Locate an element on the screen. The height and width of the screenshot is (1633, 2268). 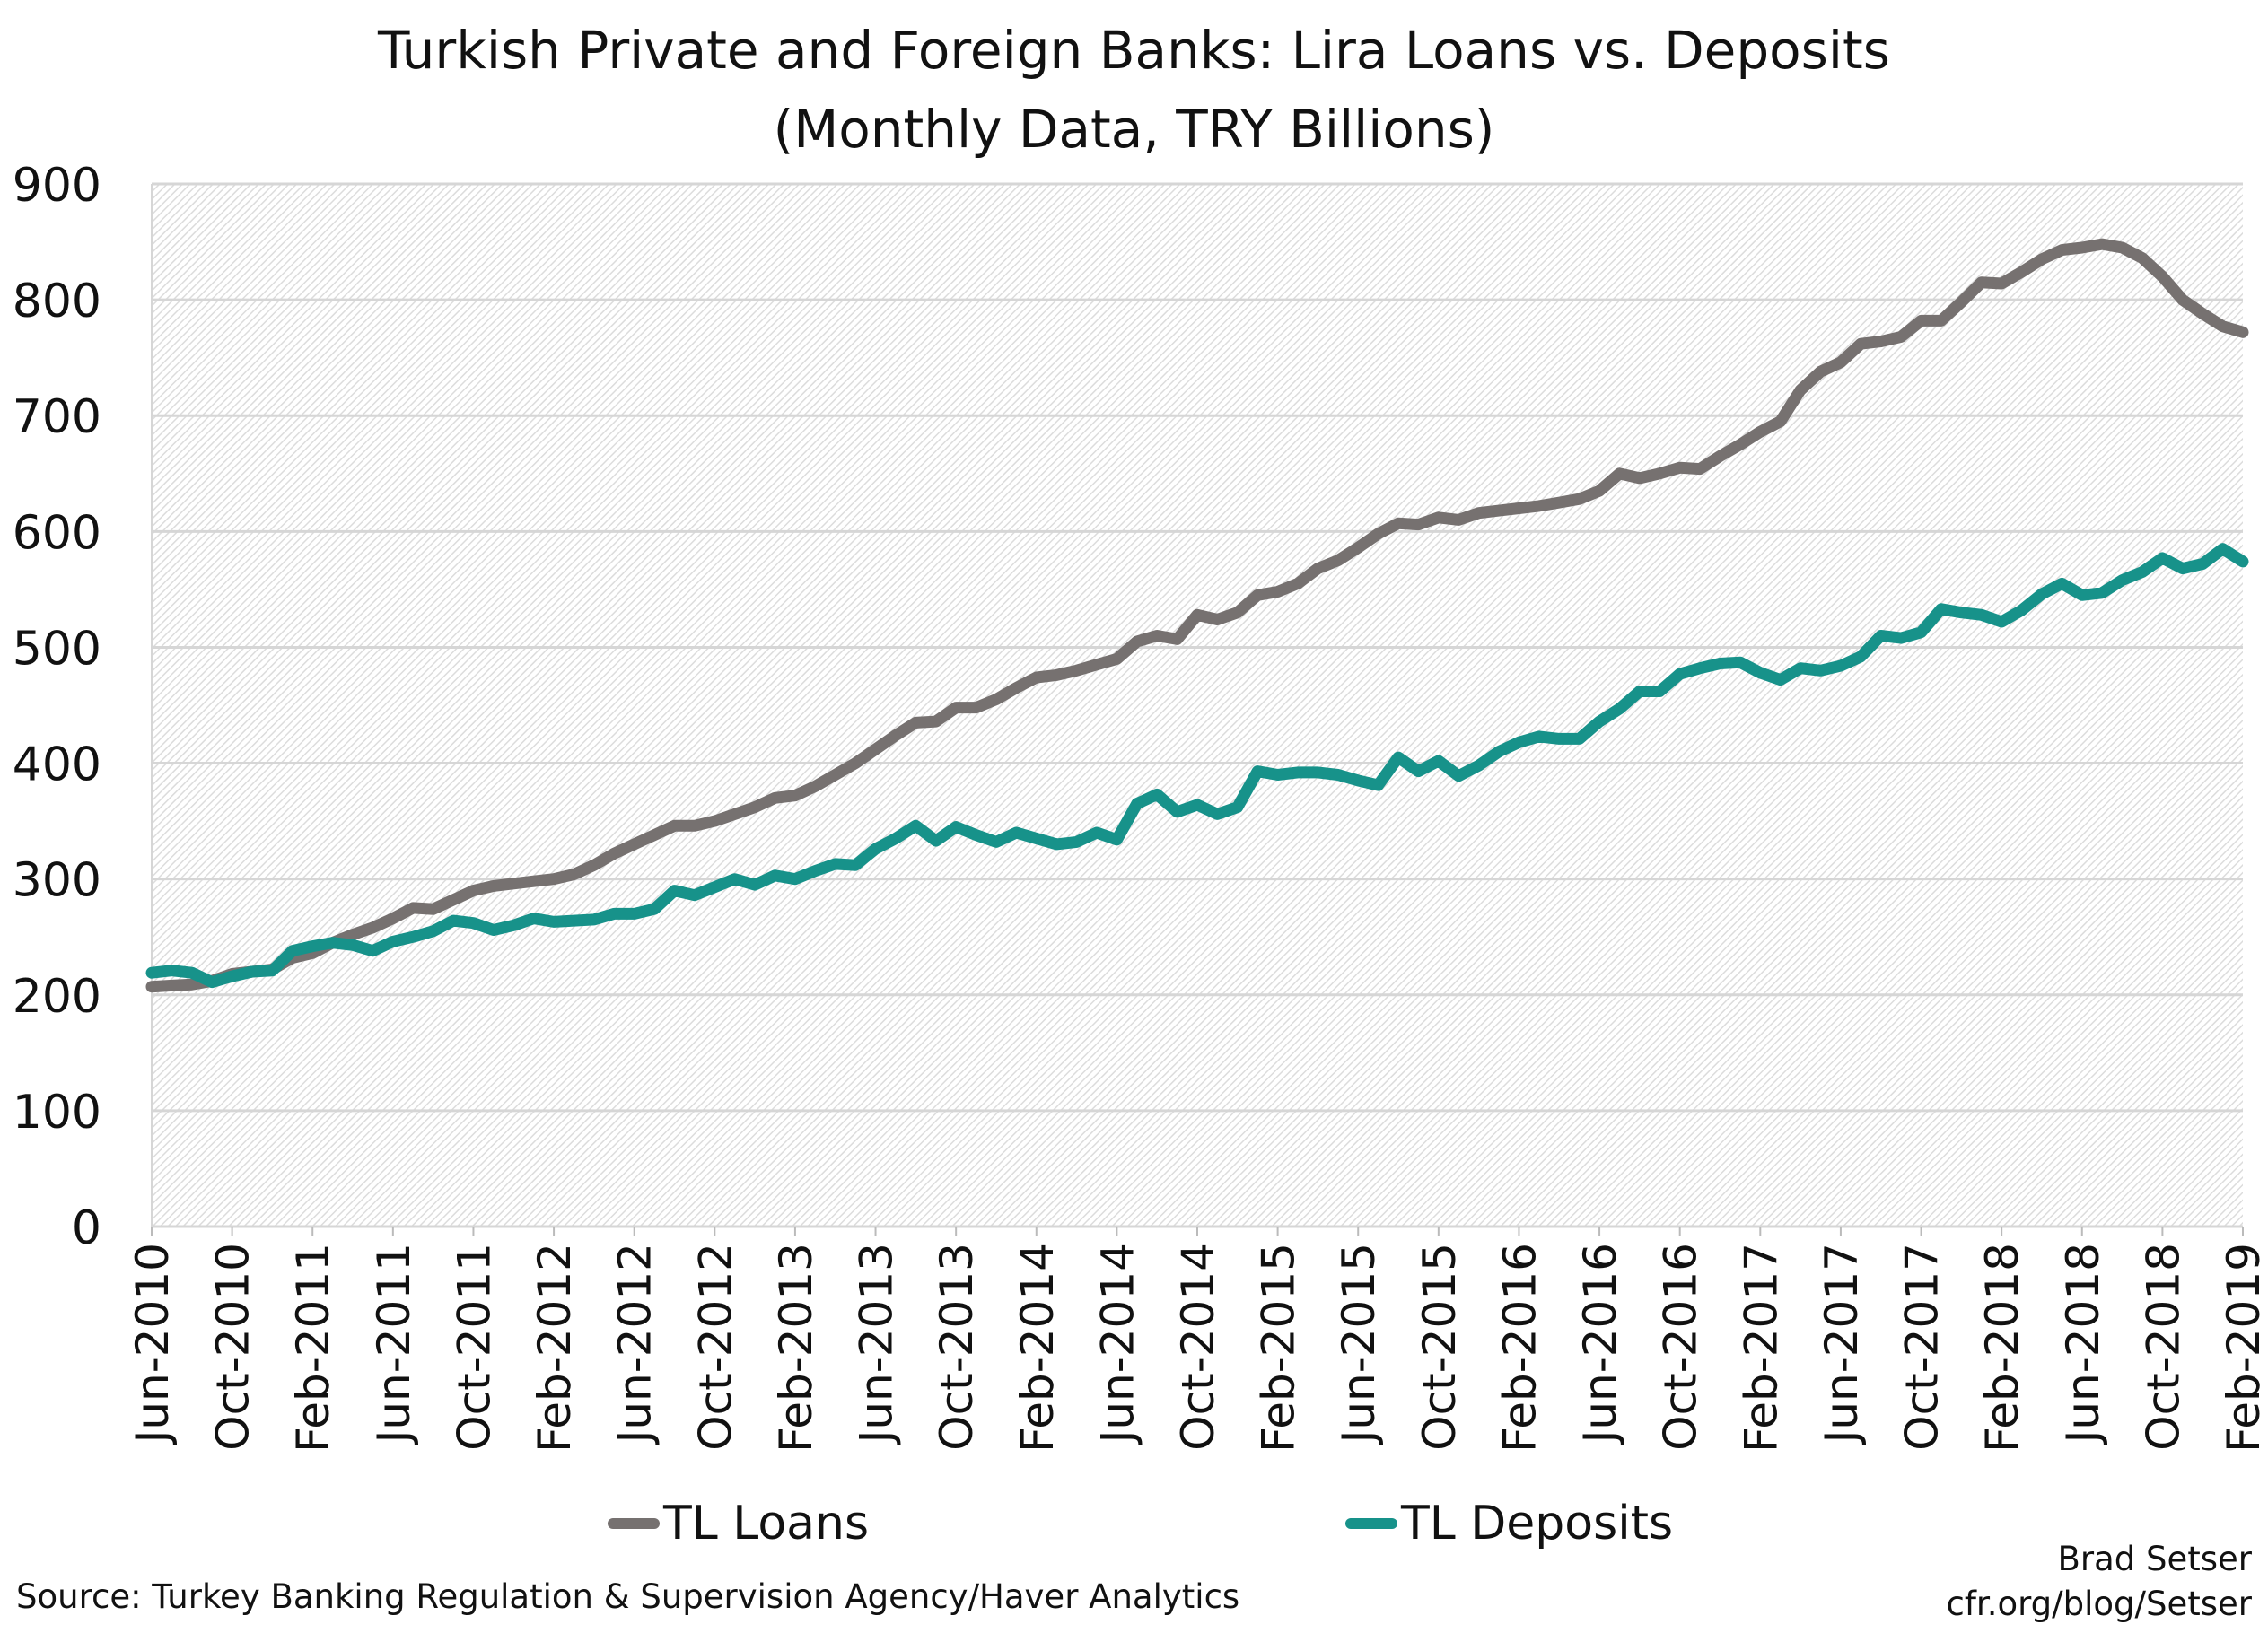
x-tick-label: Feb-2015 is located at coordinates (1279, 1348).